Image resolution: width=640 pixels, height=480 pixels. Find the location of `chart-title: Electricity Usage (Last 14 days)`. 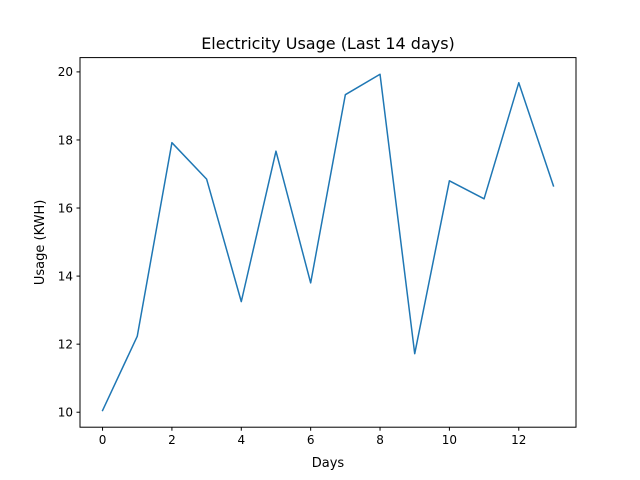

chart-title: Electricity Usage (Last 14 days) is located at coordinates (328, 43).